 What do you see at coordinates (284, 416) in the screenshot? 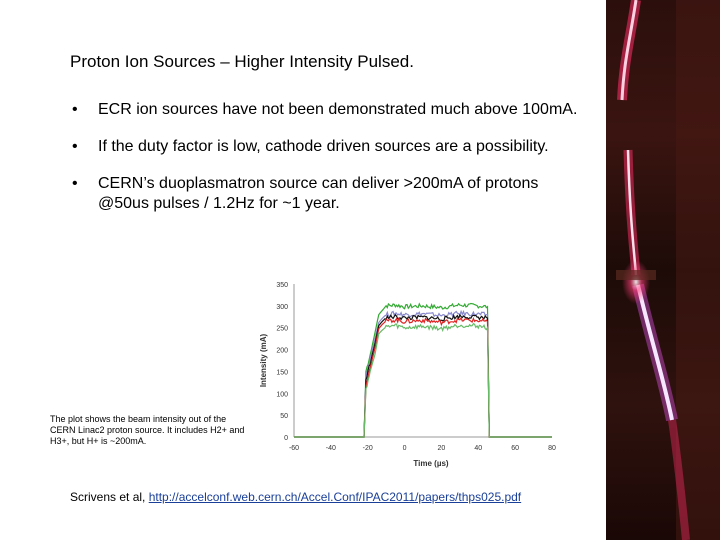
I see `y-tick-label: 50` at bounding box center [284, 416].